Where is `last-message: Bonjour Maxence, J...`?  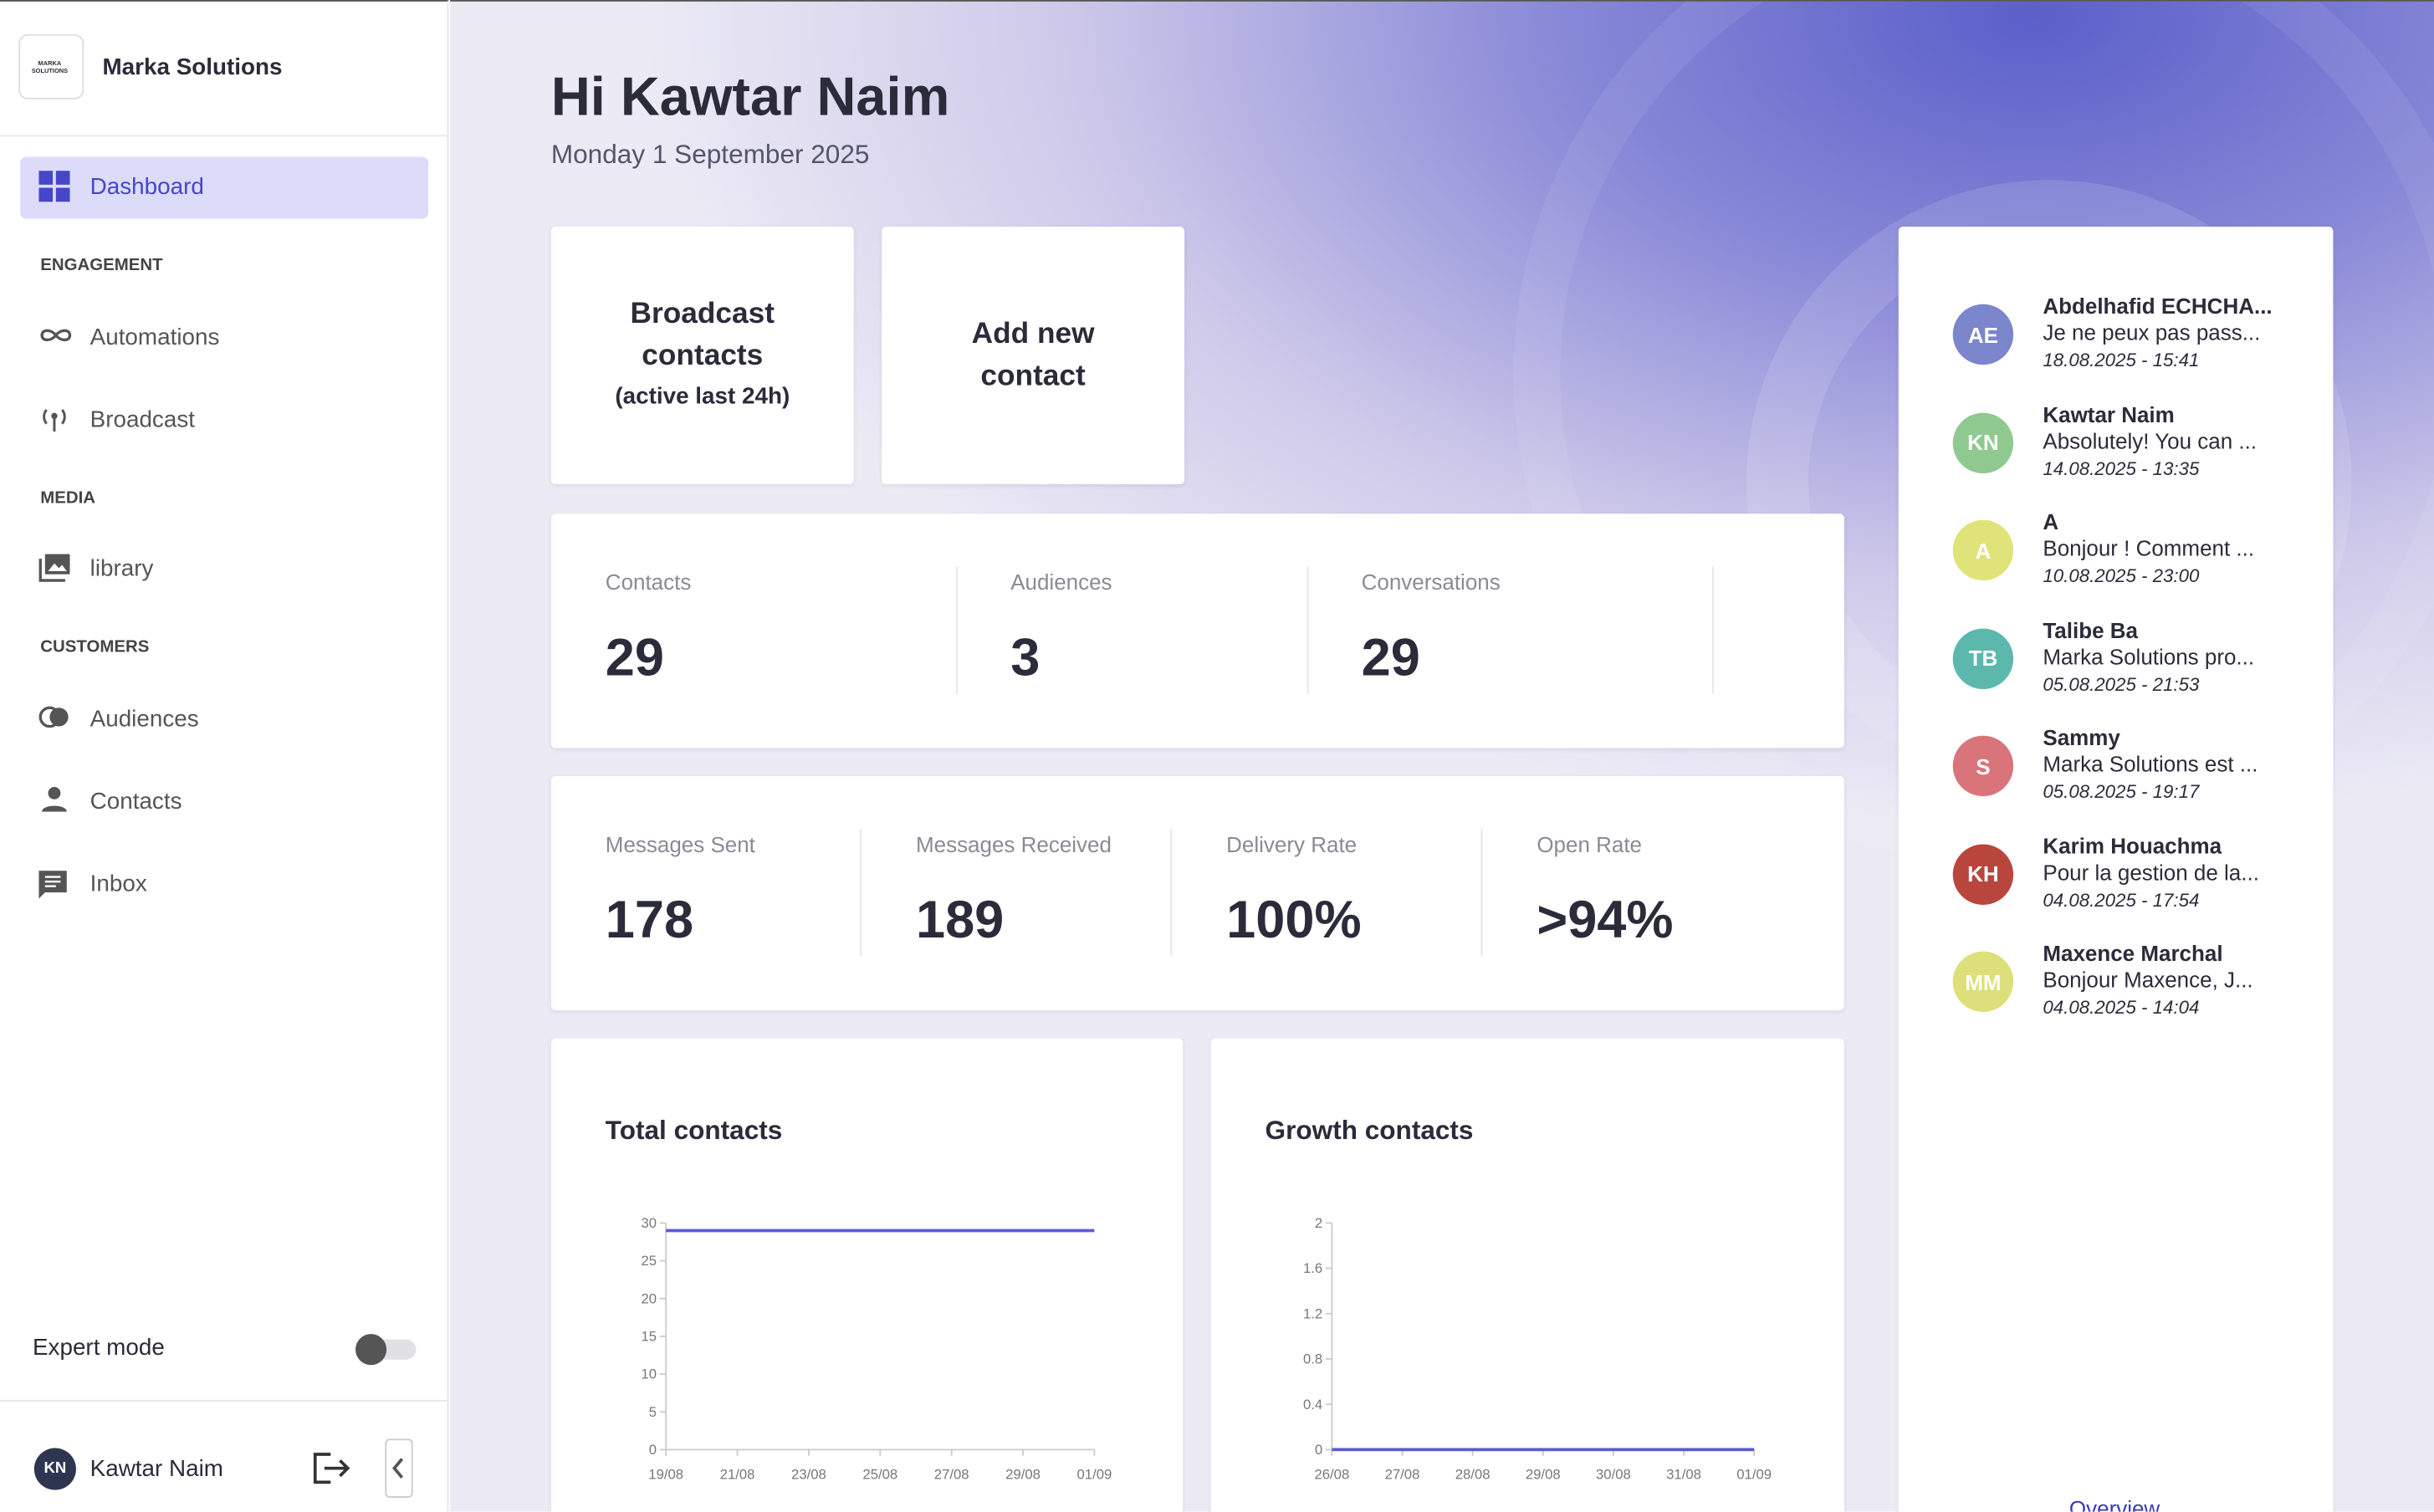
last-message: Bonjour Maxence, J... is located at coordinates (2148, 979).